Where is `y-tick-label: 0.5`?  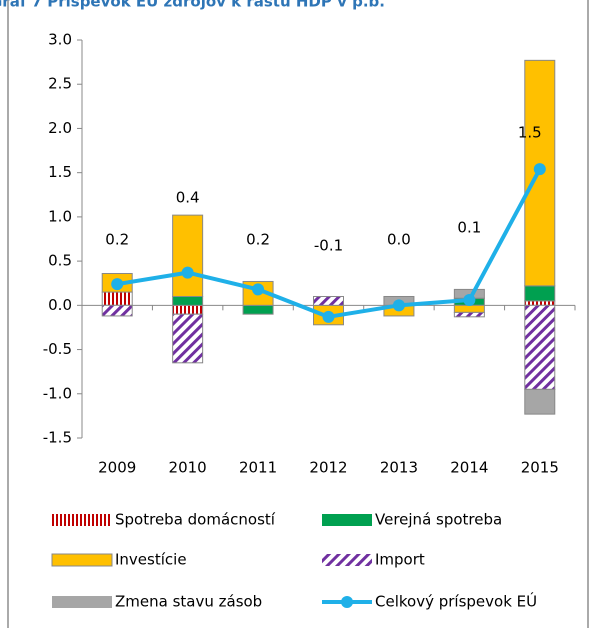
y-tick-label: 0.5 is located at coordinates (60, 261).